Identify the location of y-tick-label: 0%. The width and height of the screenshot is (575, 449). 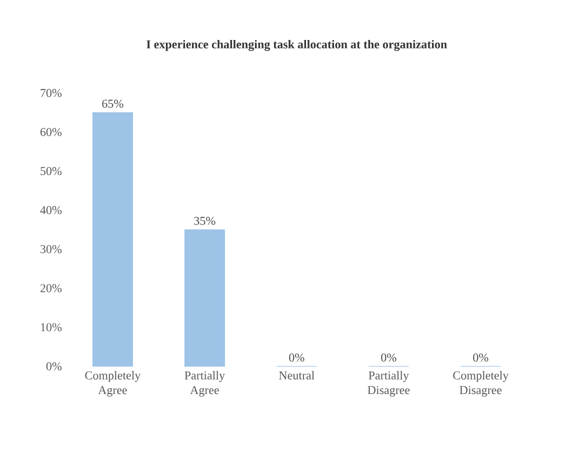
(54, 366).